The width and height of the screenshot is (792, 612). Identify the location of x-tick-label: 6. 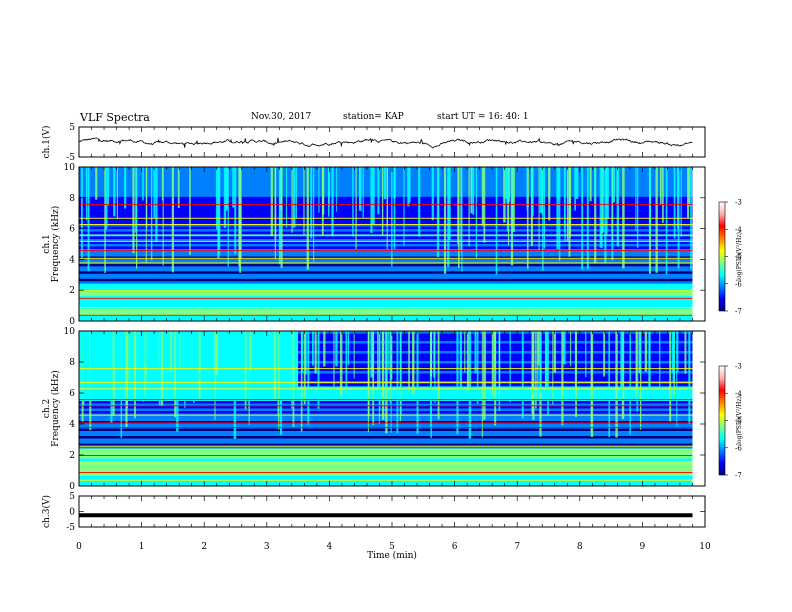
(455, 547).